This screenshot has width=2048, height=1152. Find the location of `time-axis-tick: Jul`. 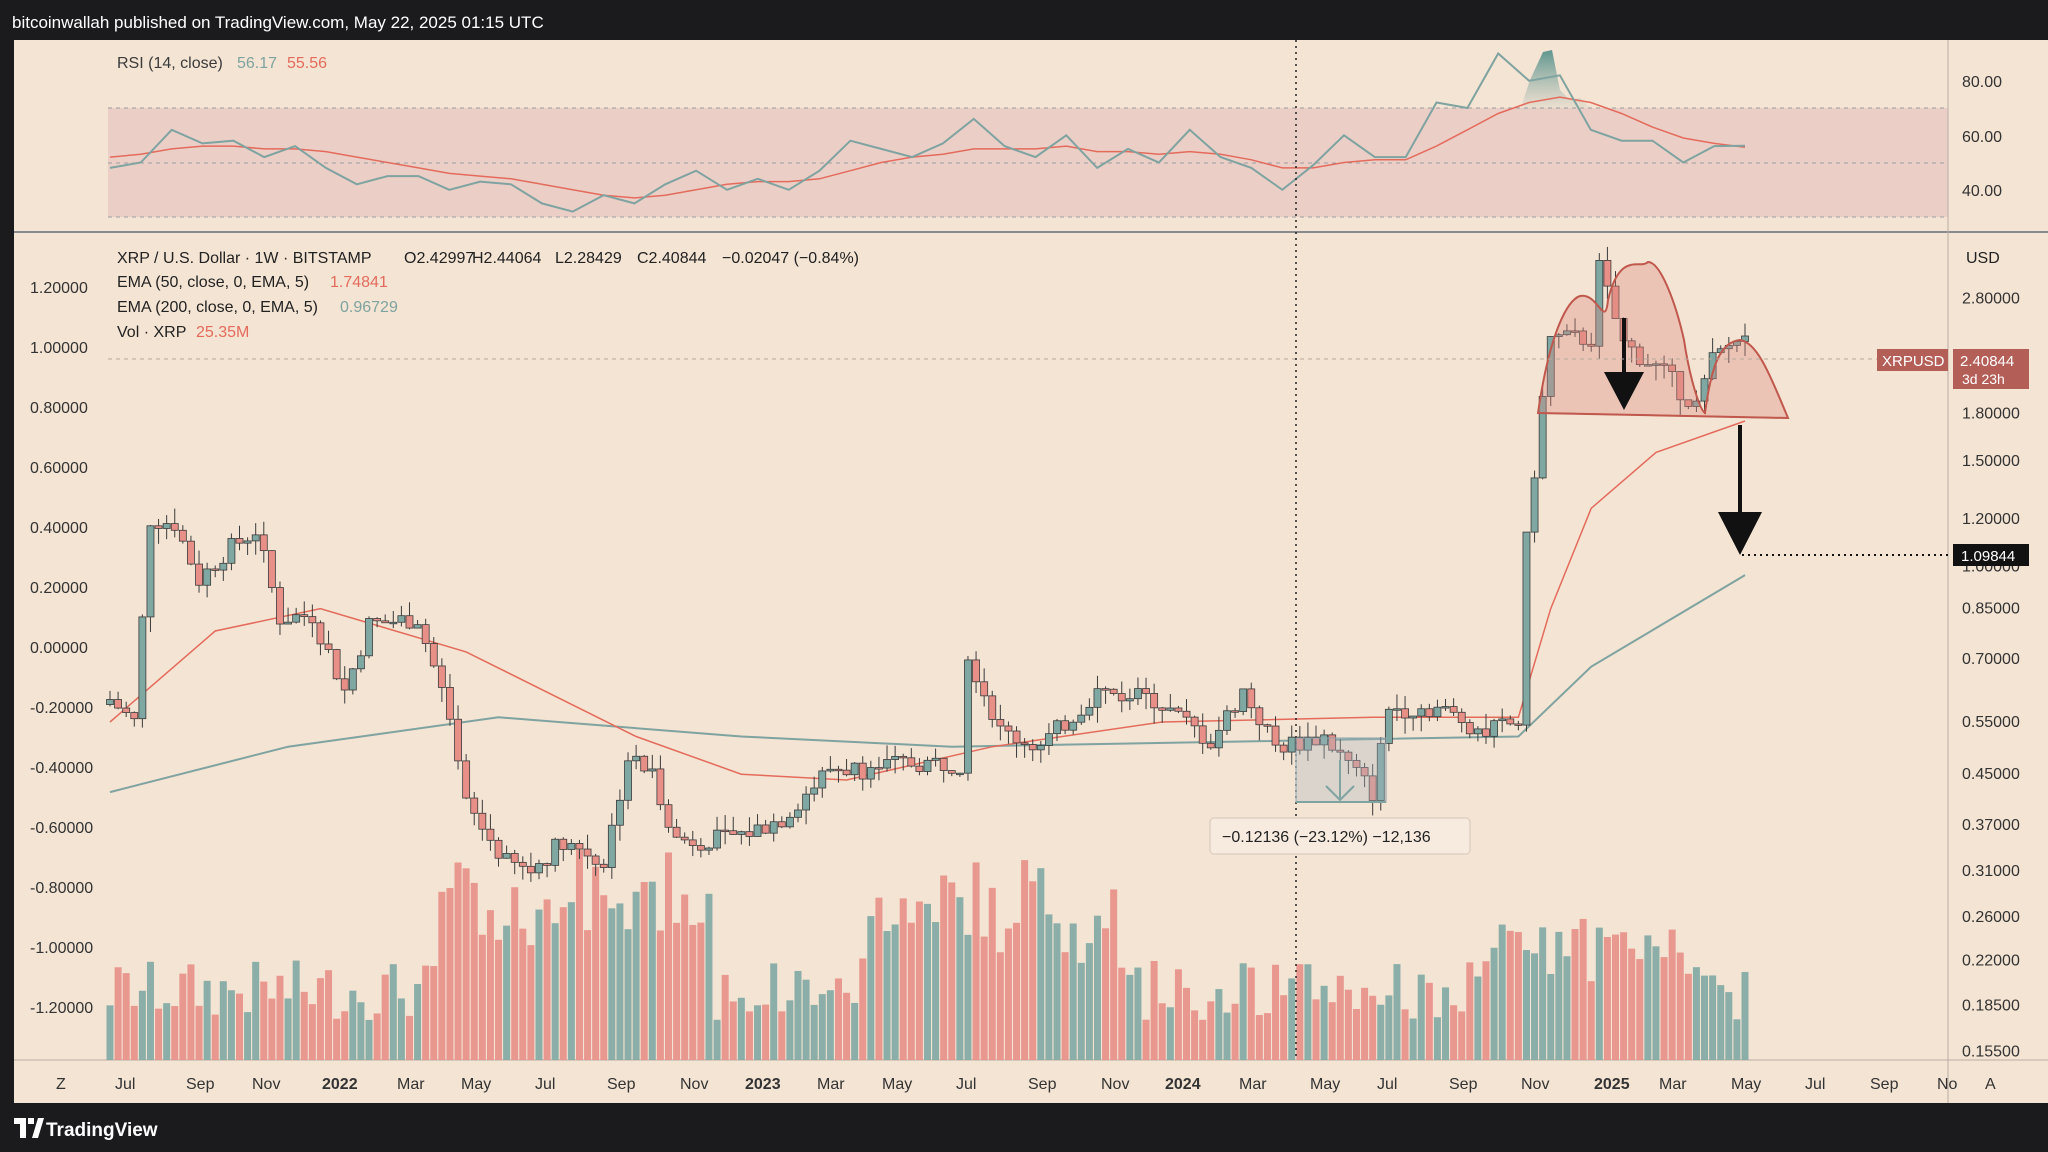

time-axis-tick: Jul is located at coordinates (125, 1084).